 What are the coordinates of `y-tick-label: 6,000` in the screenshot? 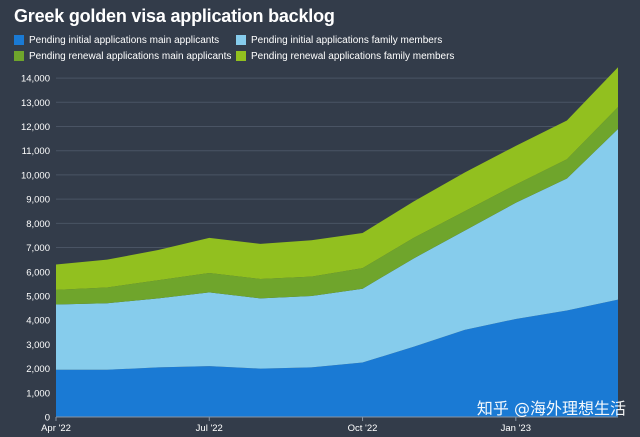 It's located at (38, 272).